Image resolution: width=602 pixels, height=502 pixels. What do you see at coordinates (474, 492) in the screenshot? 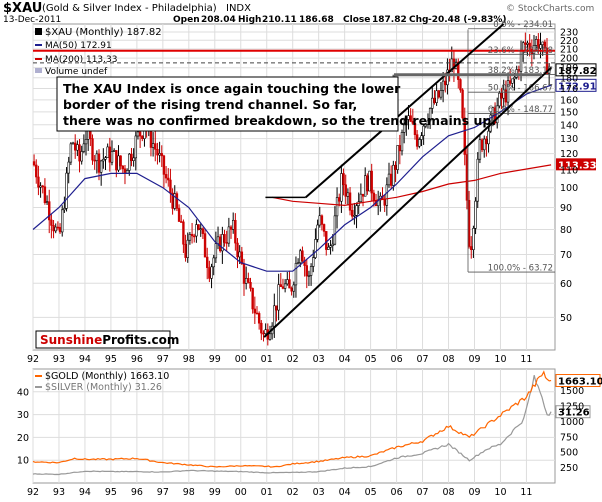
I see `x-tick-label: 09` at bounding box center [474, 492].